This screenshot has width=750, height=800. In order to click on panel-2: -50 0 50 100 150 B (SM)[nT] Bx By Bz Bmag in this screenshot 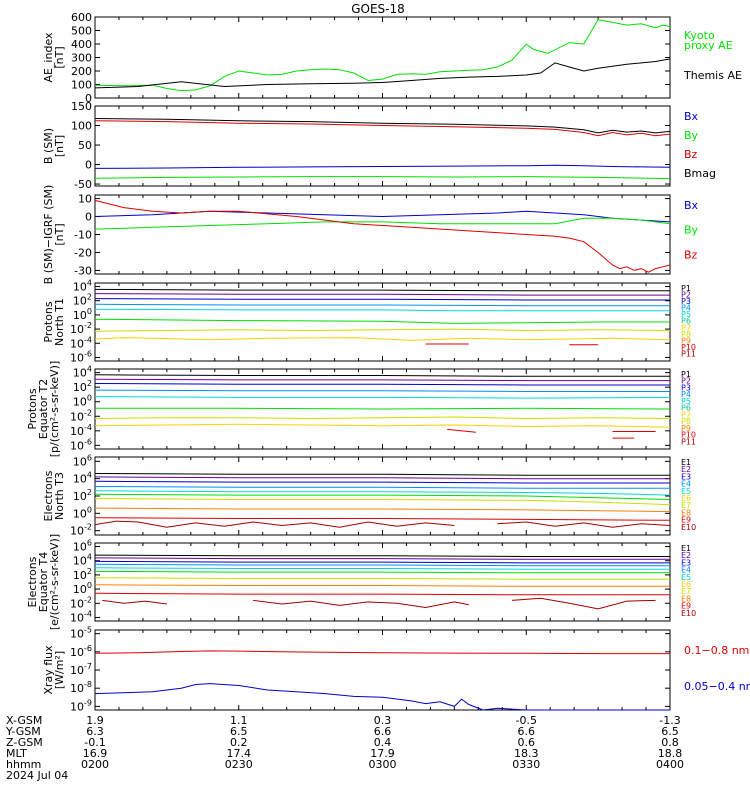, I will do `click(379, 145)`.